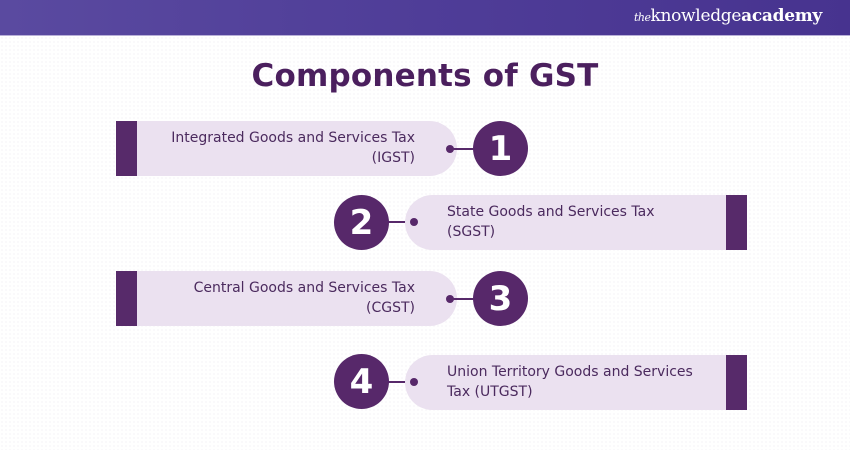  Describe the element at coordinates (500, 298) in the screenshot. I see `number-badge: 3` at that location.